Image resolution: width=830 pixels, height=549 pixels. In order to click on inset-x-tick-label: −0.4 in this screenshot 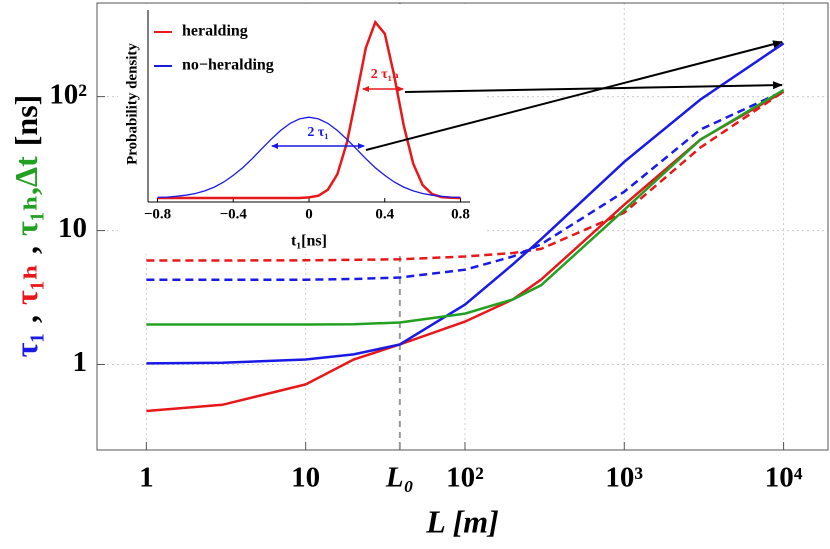, I will do `click(234, 214)`.